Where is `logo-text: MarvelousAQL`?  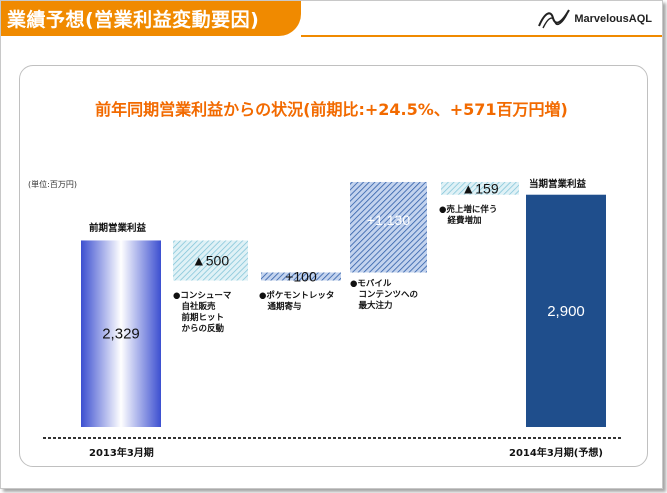
logo-text: MarvelousAQL is located at coordinates (613, 19).